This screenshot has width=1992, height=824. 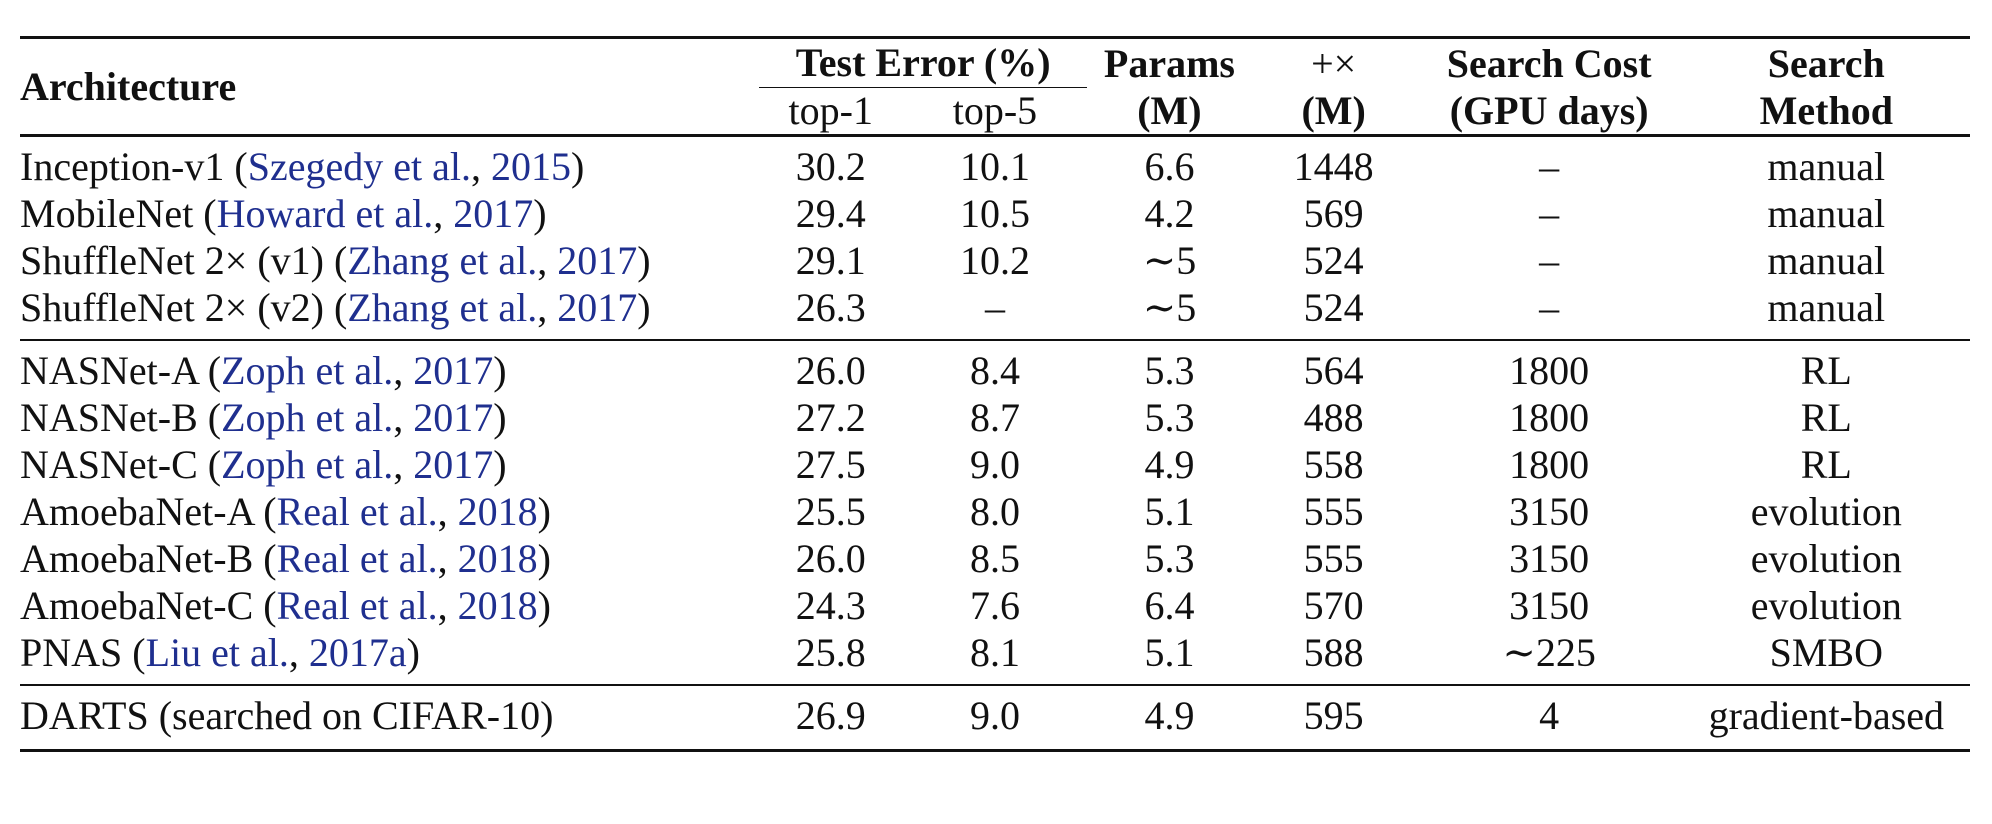 What do you see at coordinates (357, 652) in the screenshot?
I see `citation-year-link: 2017a` at bounding box center [357, 652].